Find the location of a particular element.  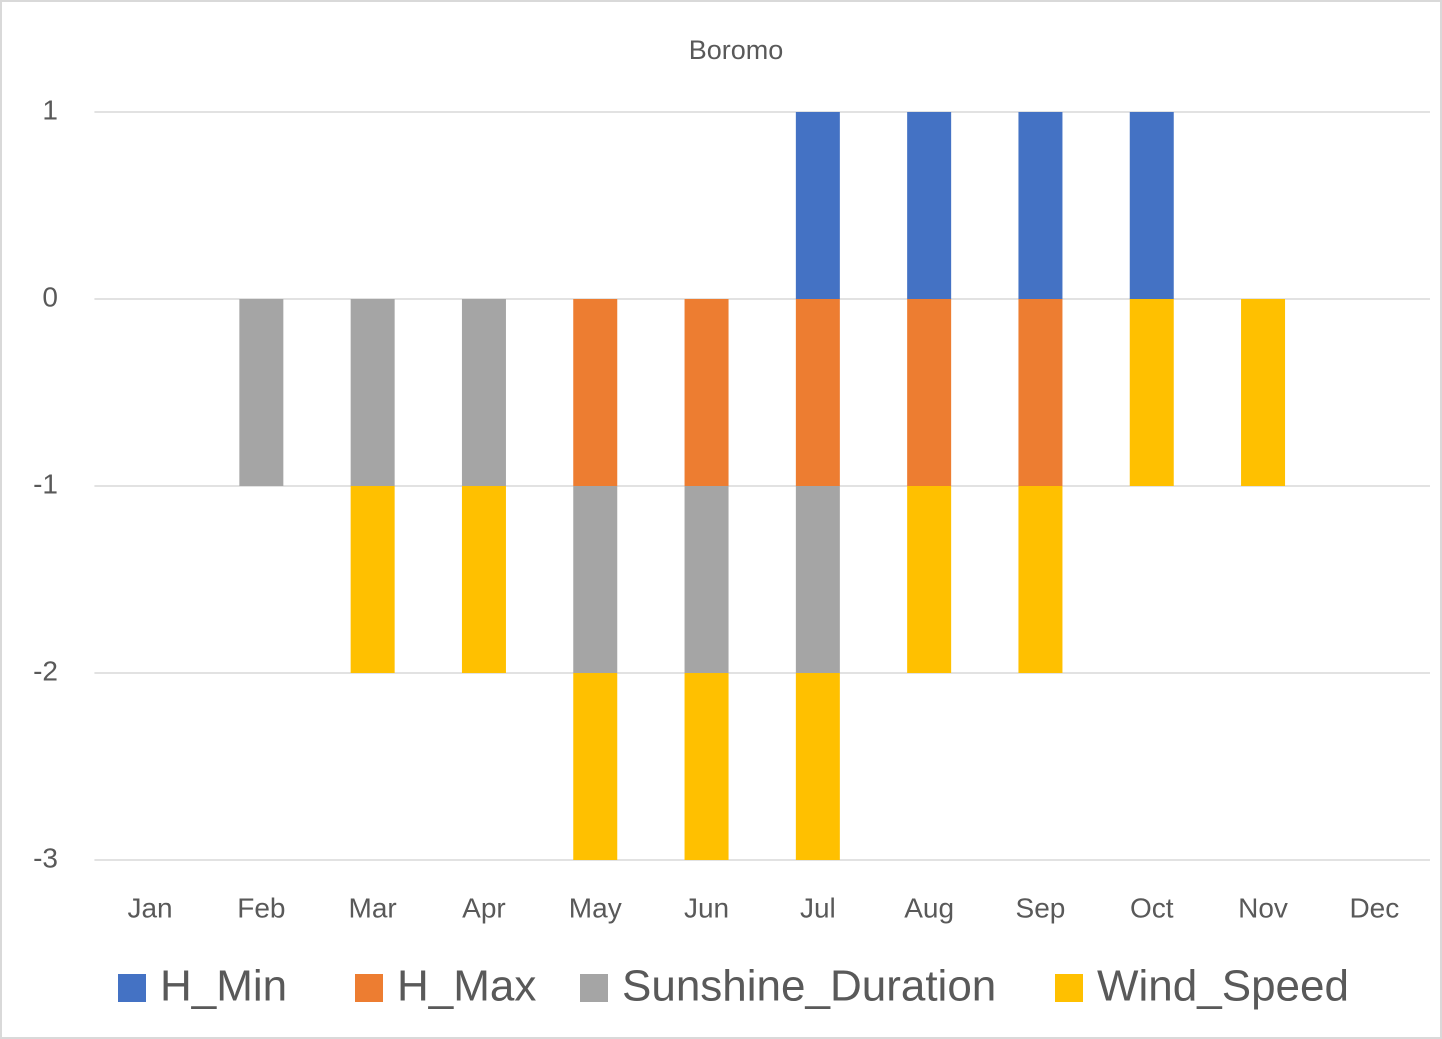

chart-title: Boromo is located at coordinates (736, 50).